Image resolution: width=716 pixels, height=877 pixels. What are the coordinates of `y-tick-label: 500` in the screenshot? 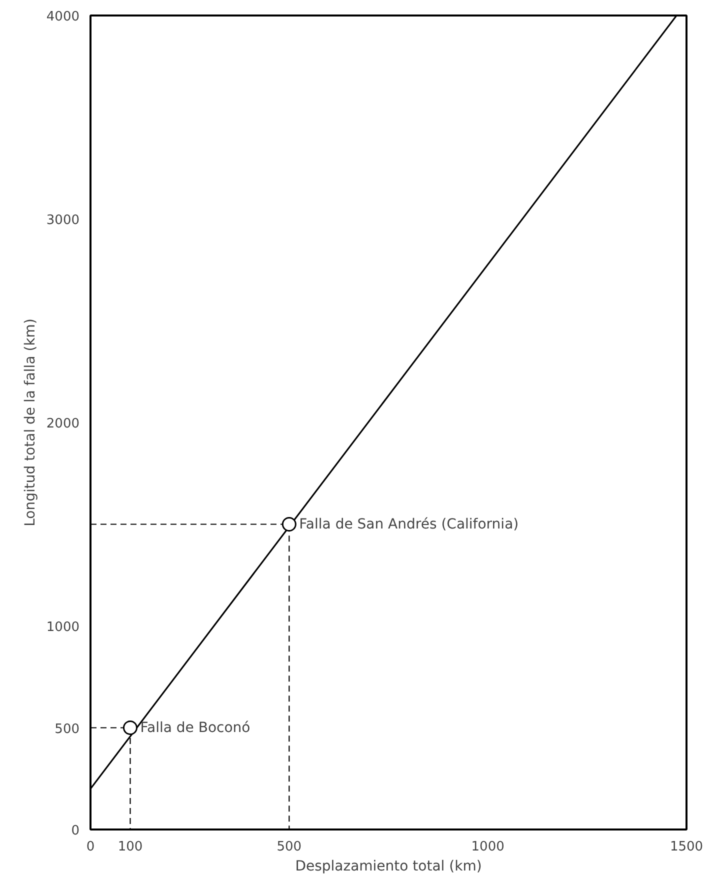 It's located at (67, 729).